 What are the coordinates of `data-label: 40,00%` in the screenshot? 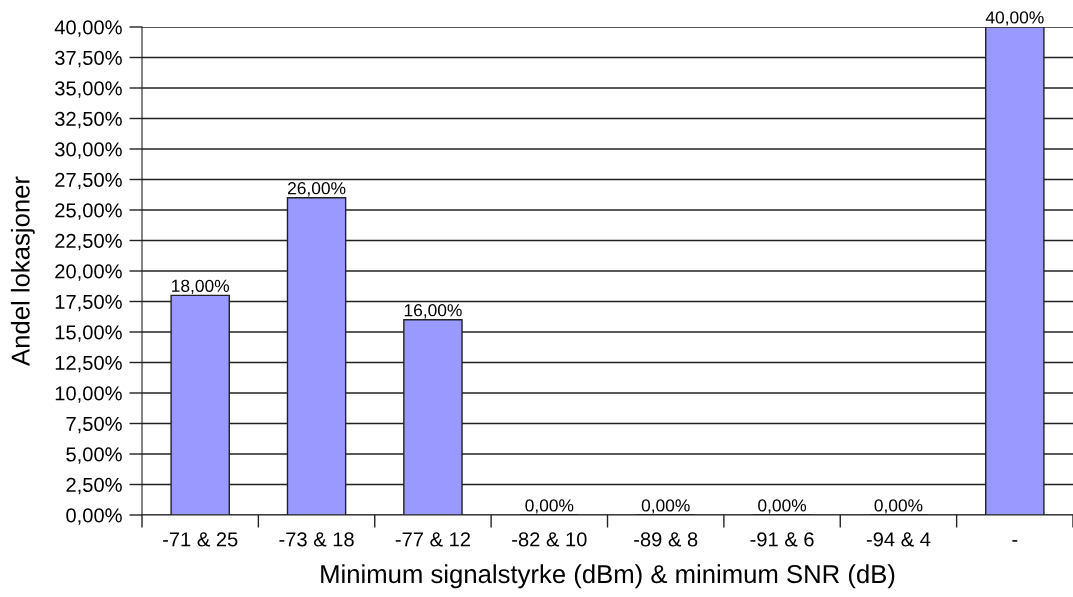 It's located at (1014, 18).